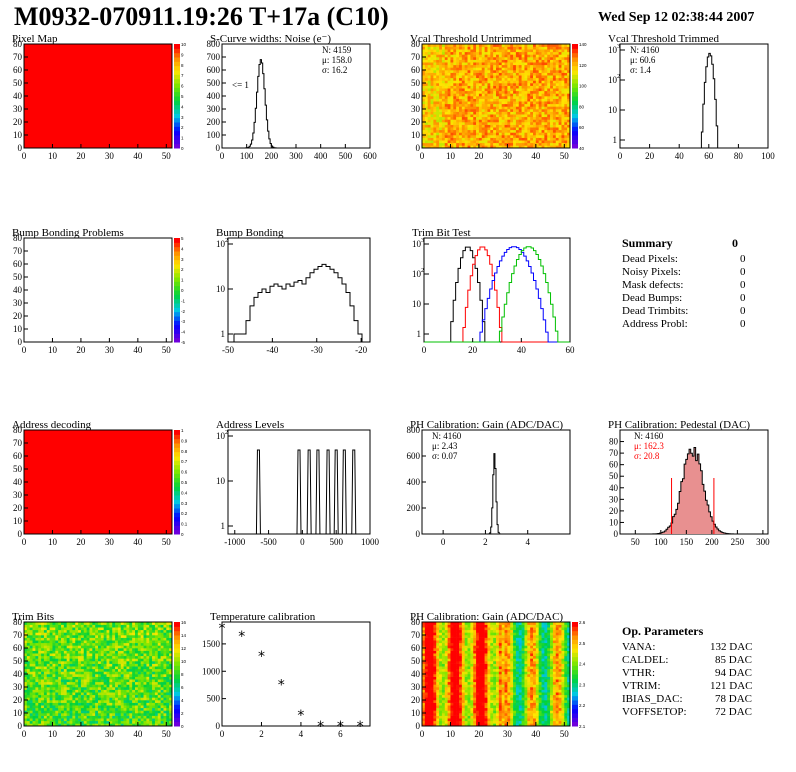 This screenshot has height=772, width=796. I want to click on colorbar-segment, so click(575, 72).